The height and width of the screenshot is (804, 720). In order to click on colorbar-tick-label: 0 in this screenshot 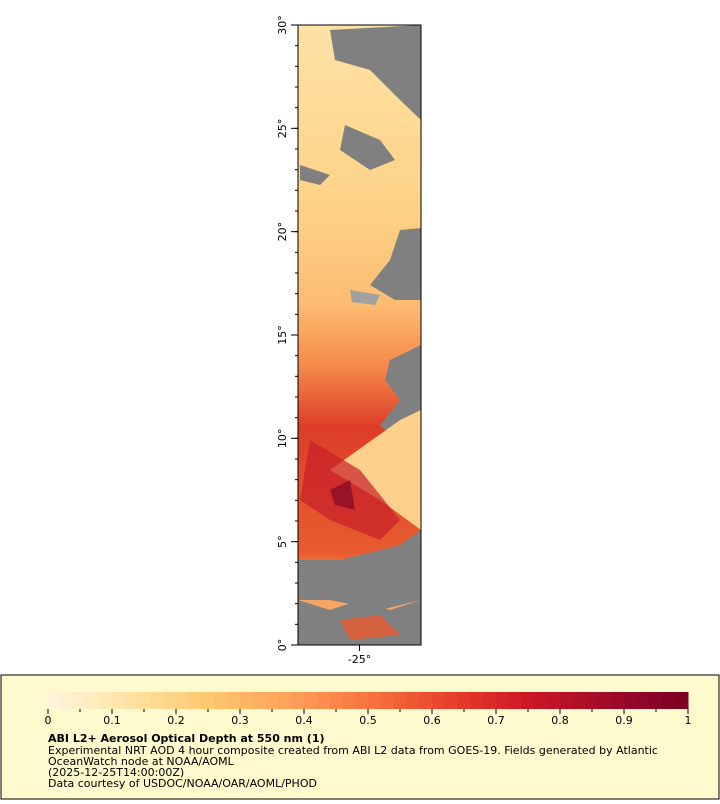, I will do `click(48, 720)`.